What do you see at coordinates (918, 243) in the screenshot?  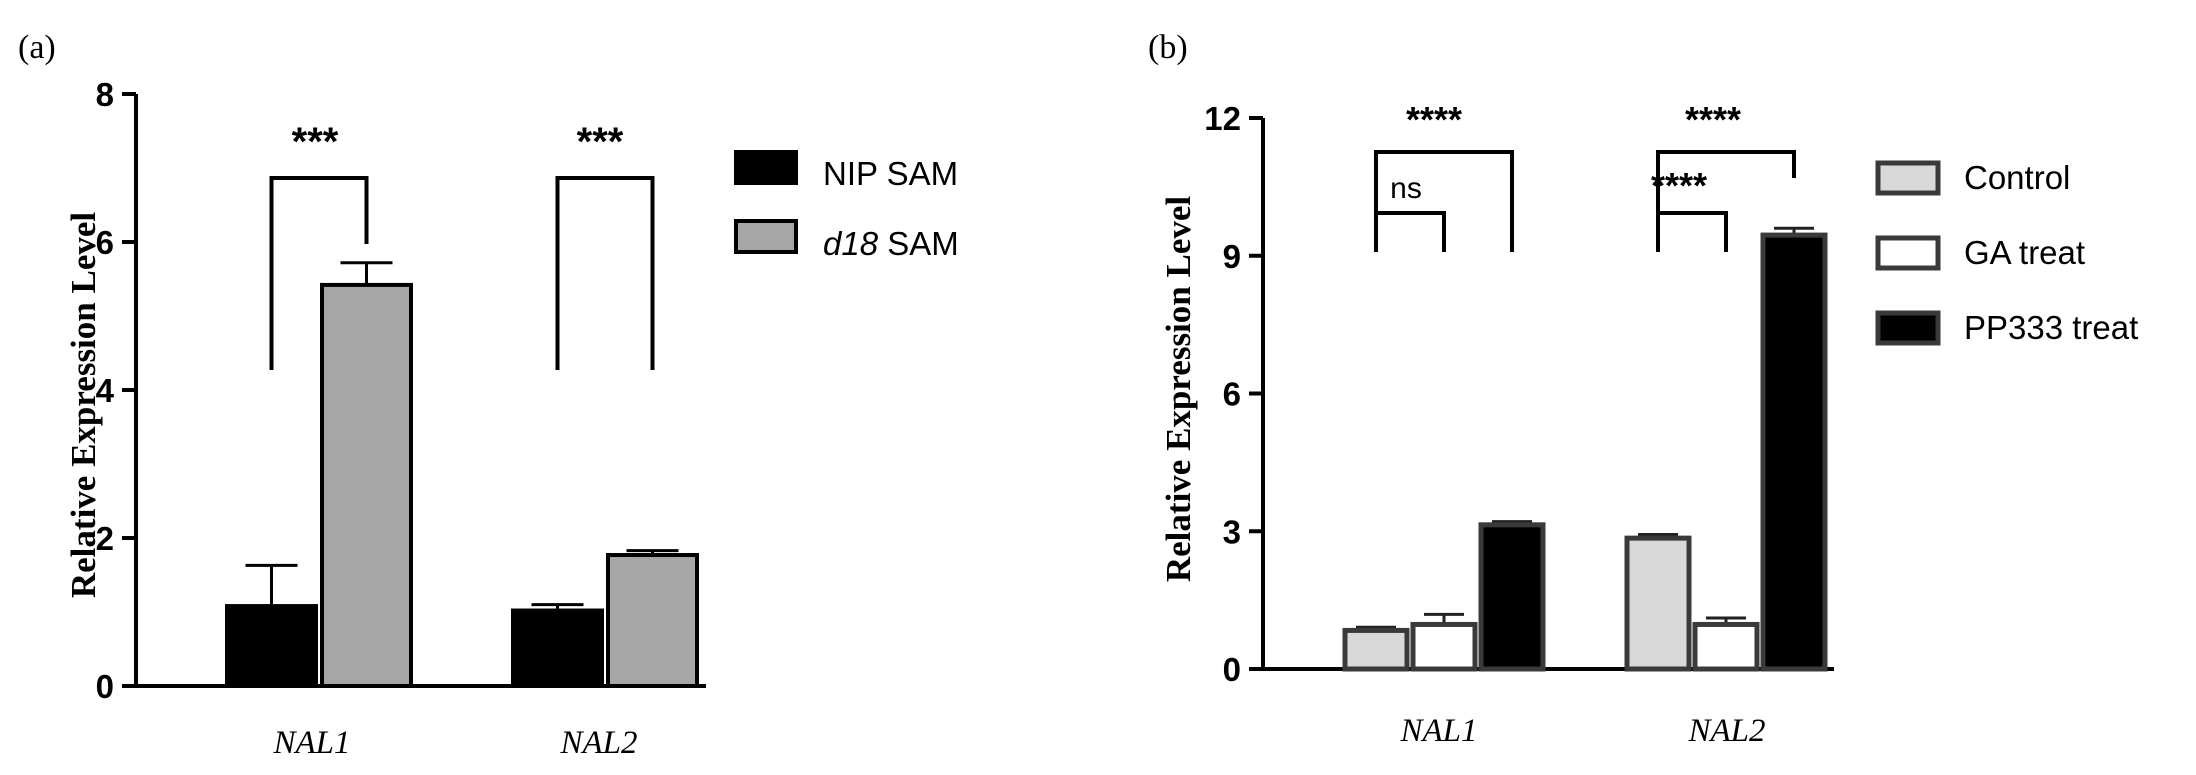 I see `legend-label-d18-rest: SAM` at bounding box center [918, 243].